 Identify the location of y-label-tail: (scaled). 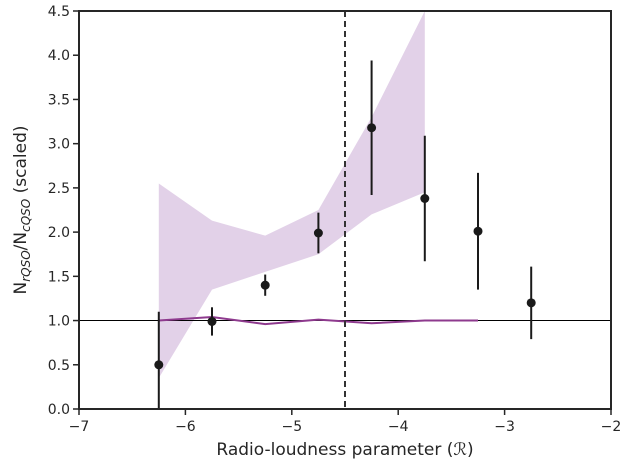
(21, 162).